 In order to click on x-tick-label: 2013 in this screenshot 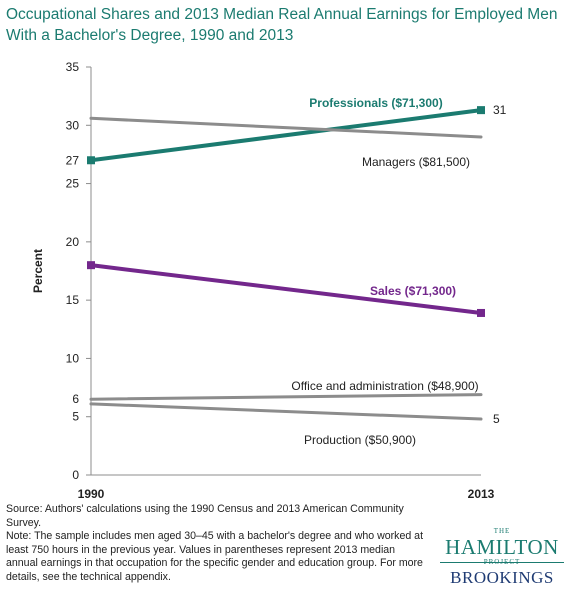, I will do `click(481, 493)`.